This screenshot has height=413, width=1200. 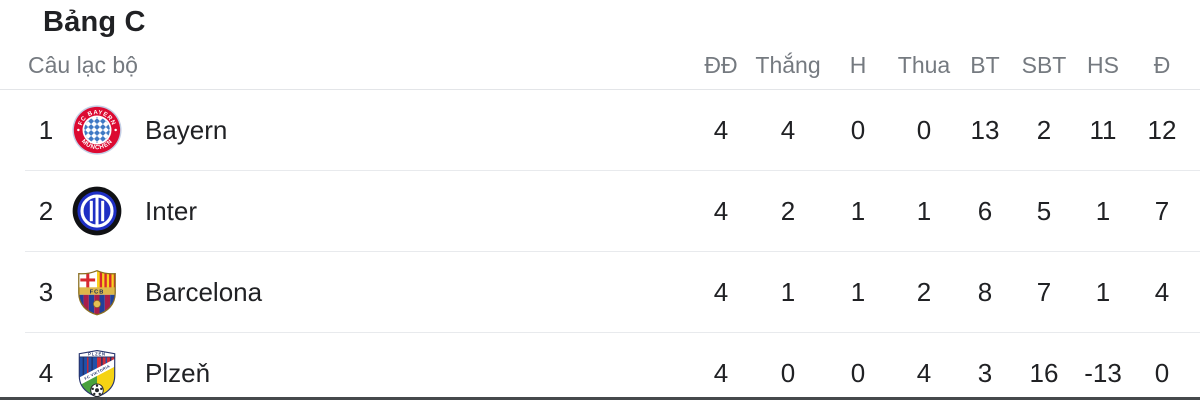 I want to click on team-name: Inter, so click(x=171, y=210).